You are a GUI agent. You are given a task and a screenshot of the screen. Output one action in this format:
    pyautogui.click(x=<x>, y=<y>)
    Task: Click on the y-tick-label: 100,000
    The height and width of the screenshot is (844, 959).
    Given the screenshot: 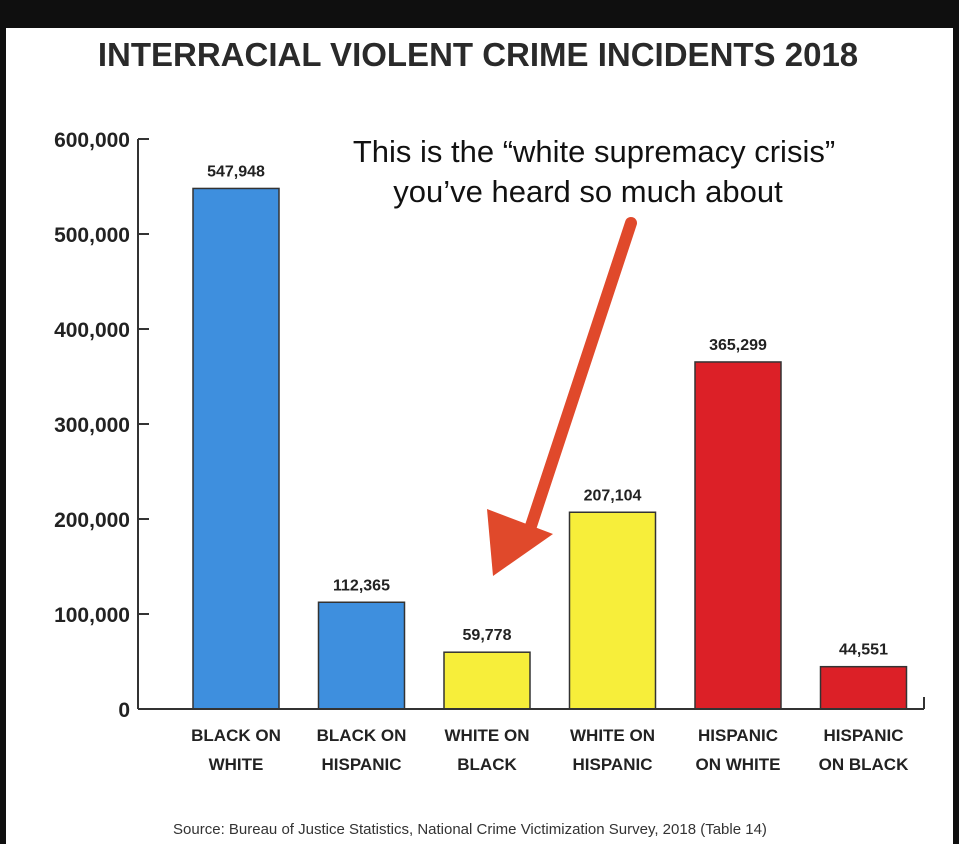 What is the action you would take?
    pyautogui.click(x=92, y=615)
    